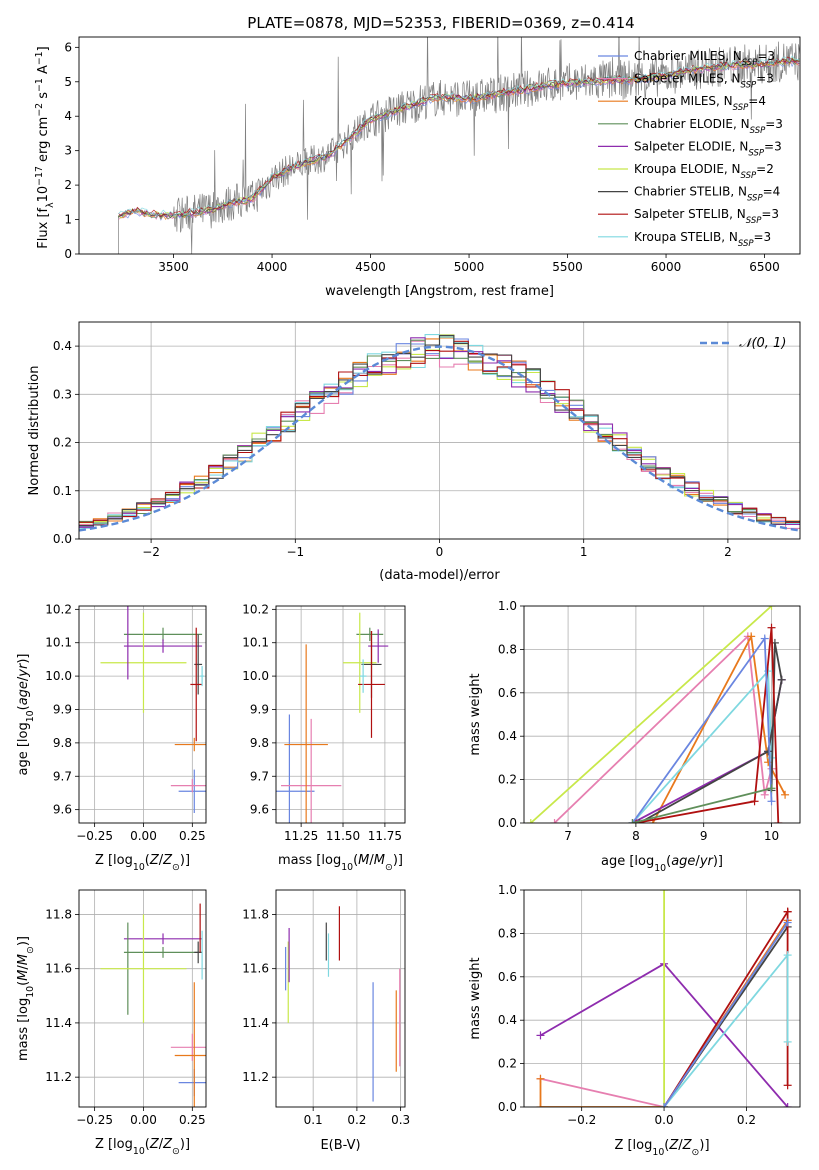 Image resolution: width=819 pixels, height=1170 pixels. Describe the element at coordinates (469, 267) in the screenshot. I see `x-tick-label: 5000` at that location.